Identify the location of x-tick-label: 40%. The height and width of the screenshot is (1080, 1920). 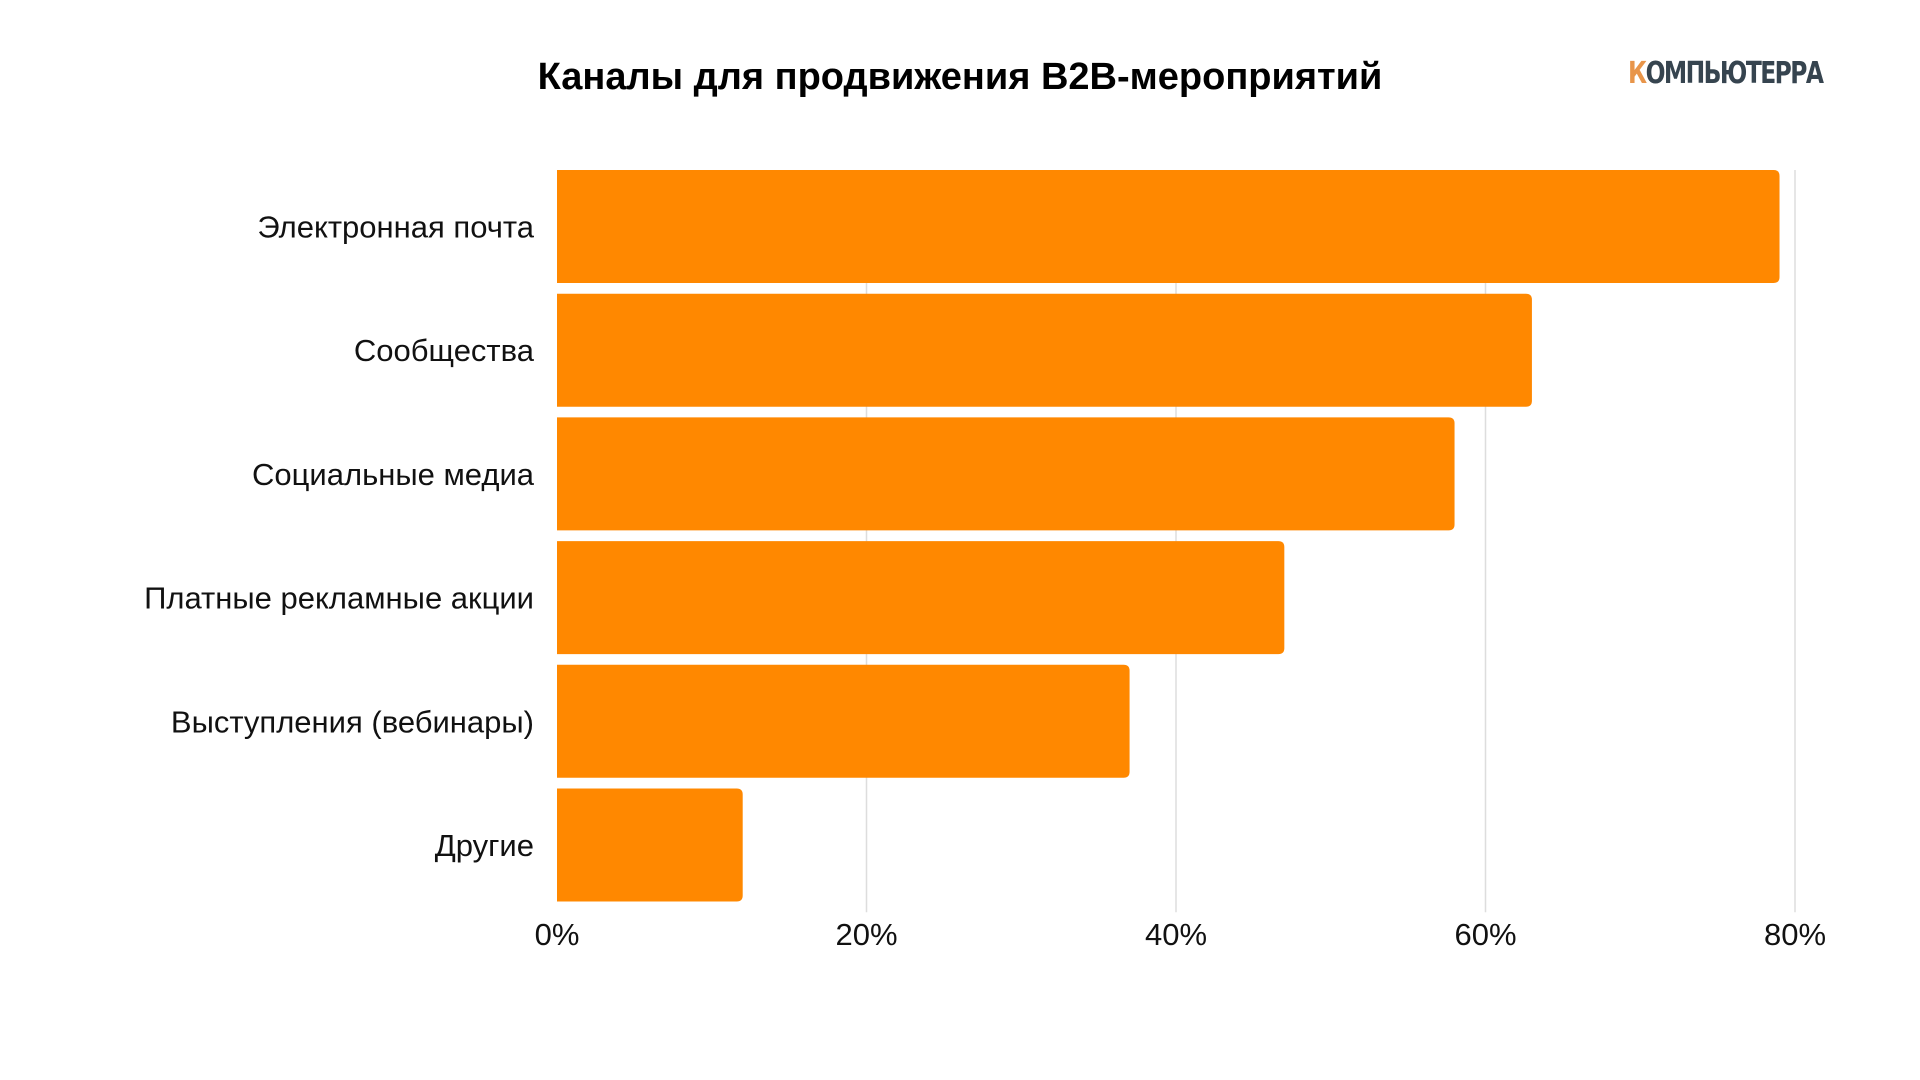
(1176, 934).